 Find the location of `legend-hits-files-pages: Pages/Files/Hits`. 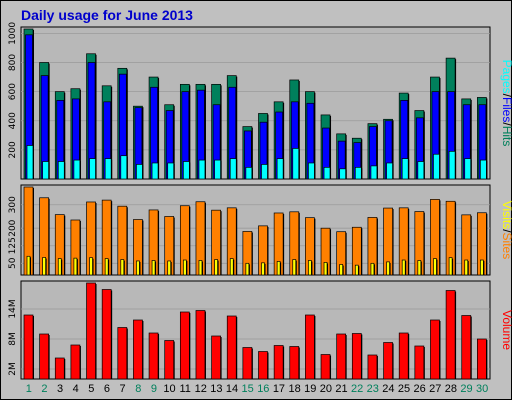

legend-hits-files-pages: Pages/Files/Hits is located at coordinates (506, 103).